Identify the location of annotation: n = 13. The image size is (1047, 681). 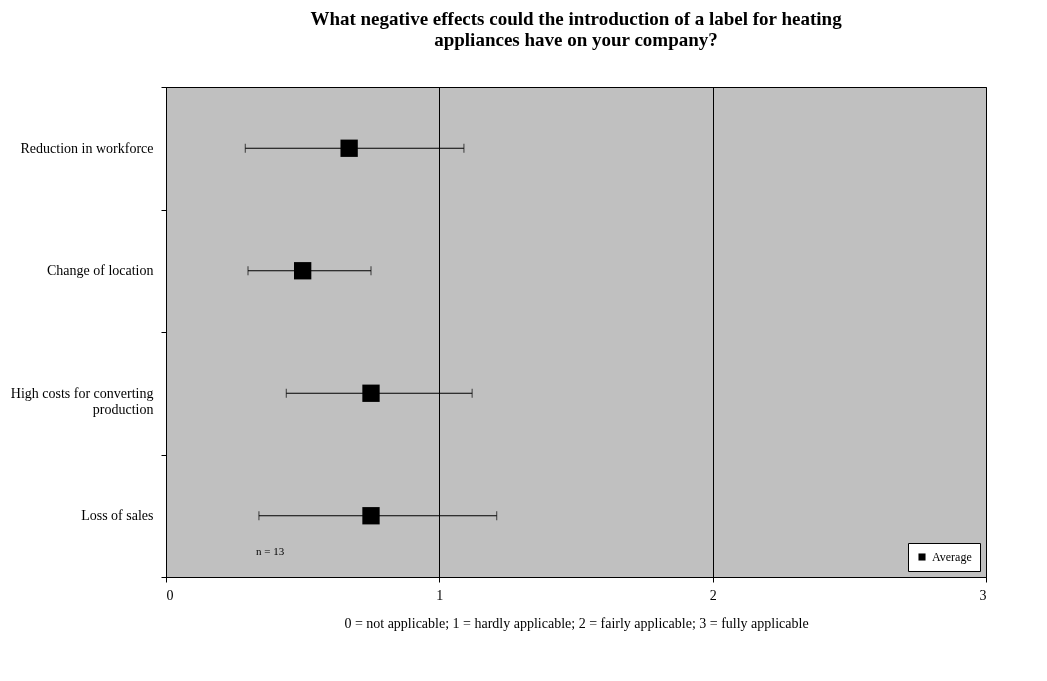
(270, 551).